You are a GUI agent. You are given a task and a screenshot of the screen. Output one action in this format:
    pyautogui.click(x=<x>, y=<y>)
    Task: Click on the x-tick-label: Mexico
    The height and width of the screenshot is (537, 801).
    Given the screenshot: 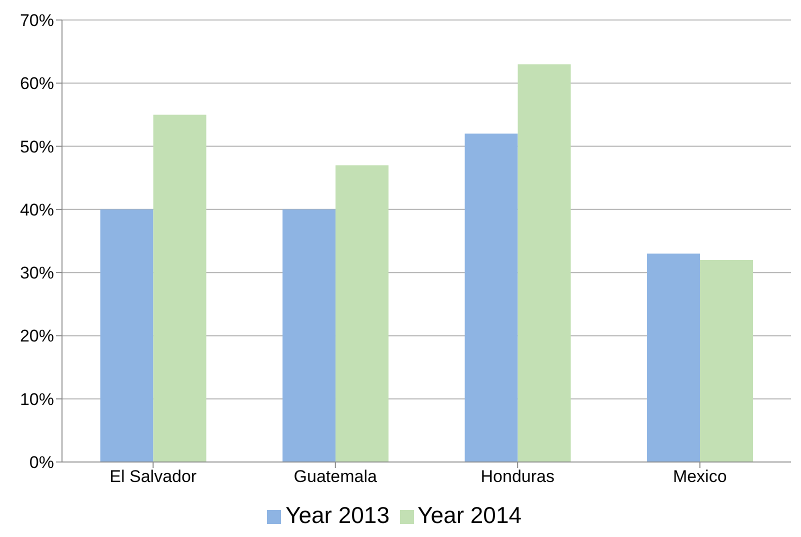 What is the action you would take?
    pyautogui.click(x=699, y=476)
    